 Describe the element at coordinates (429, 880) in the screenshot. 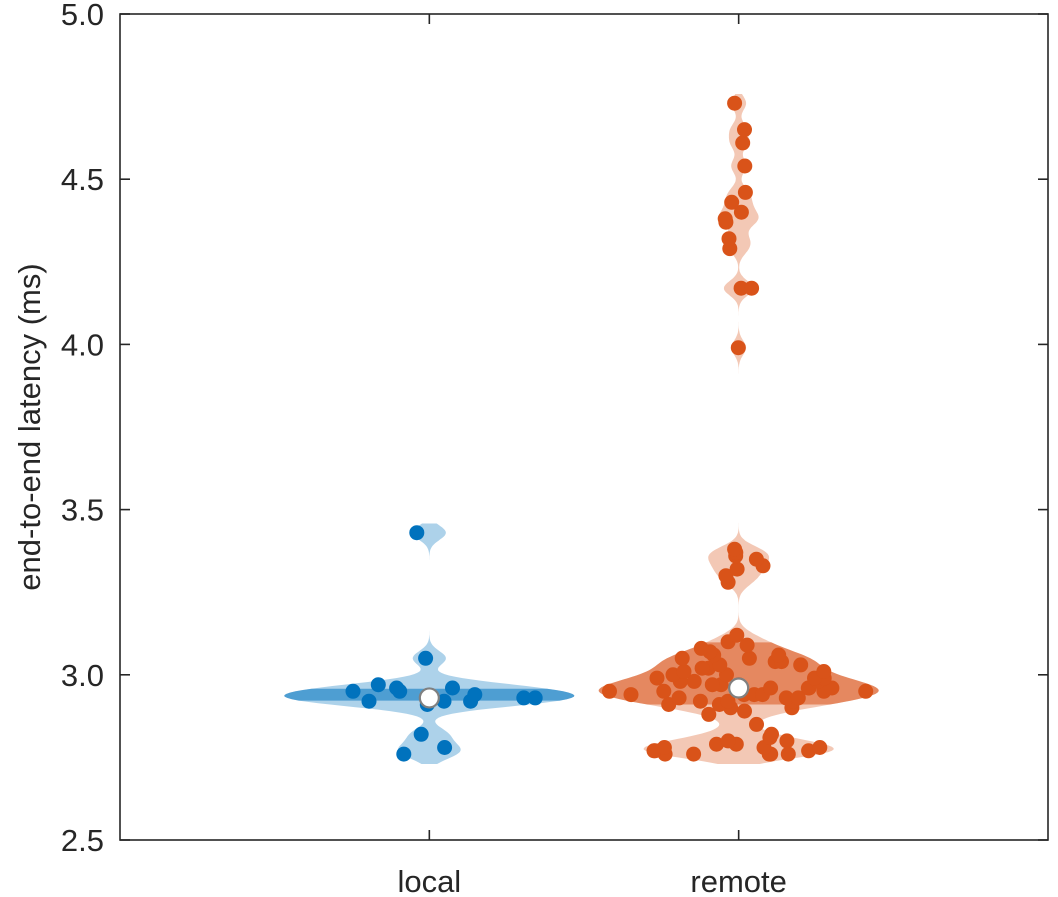

I see `x-tick-label-local: local` at that location.